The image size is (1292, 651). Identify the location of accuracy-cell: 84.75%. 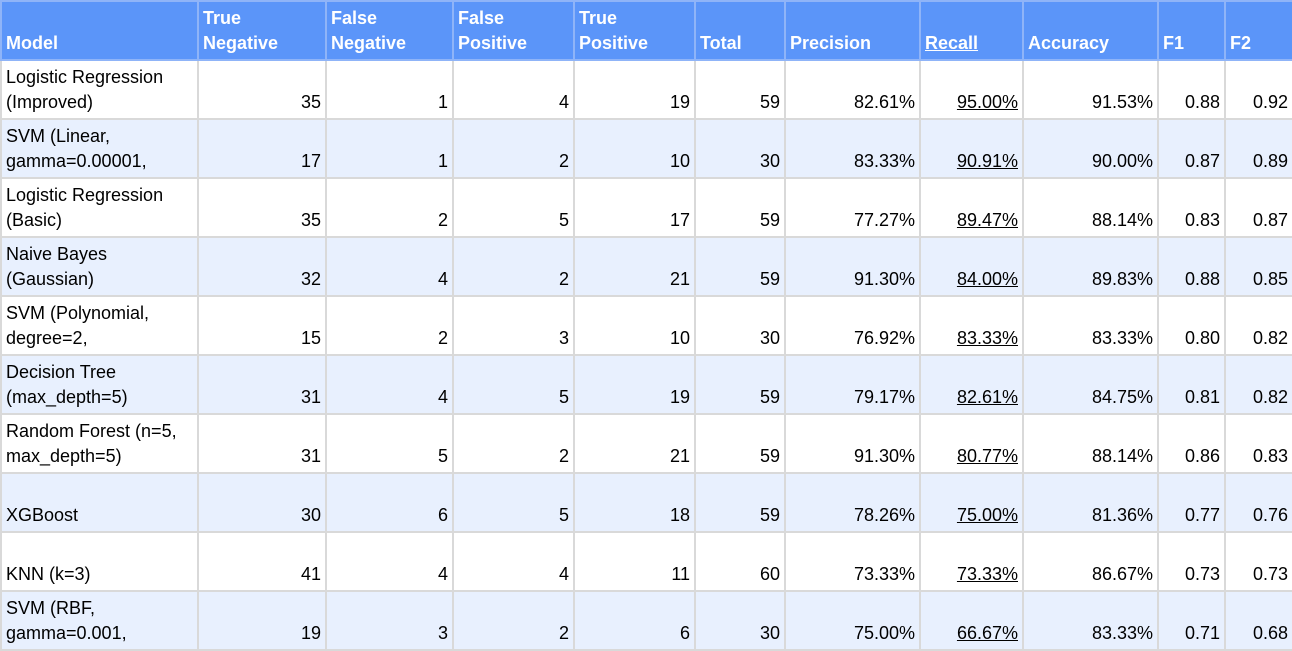
(1090, 384).